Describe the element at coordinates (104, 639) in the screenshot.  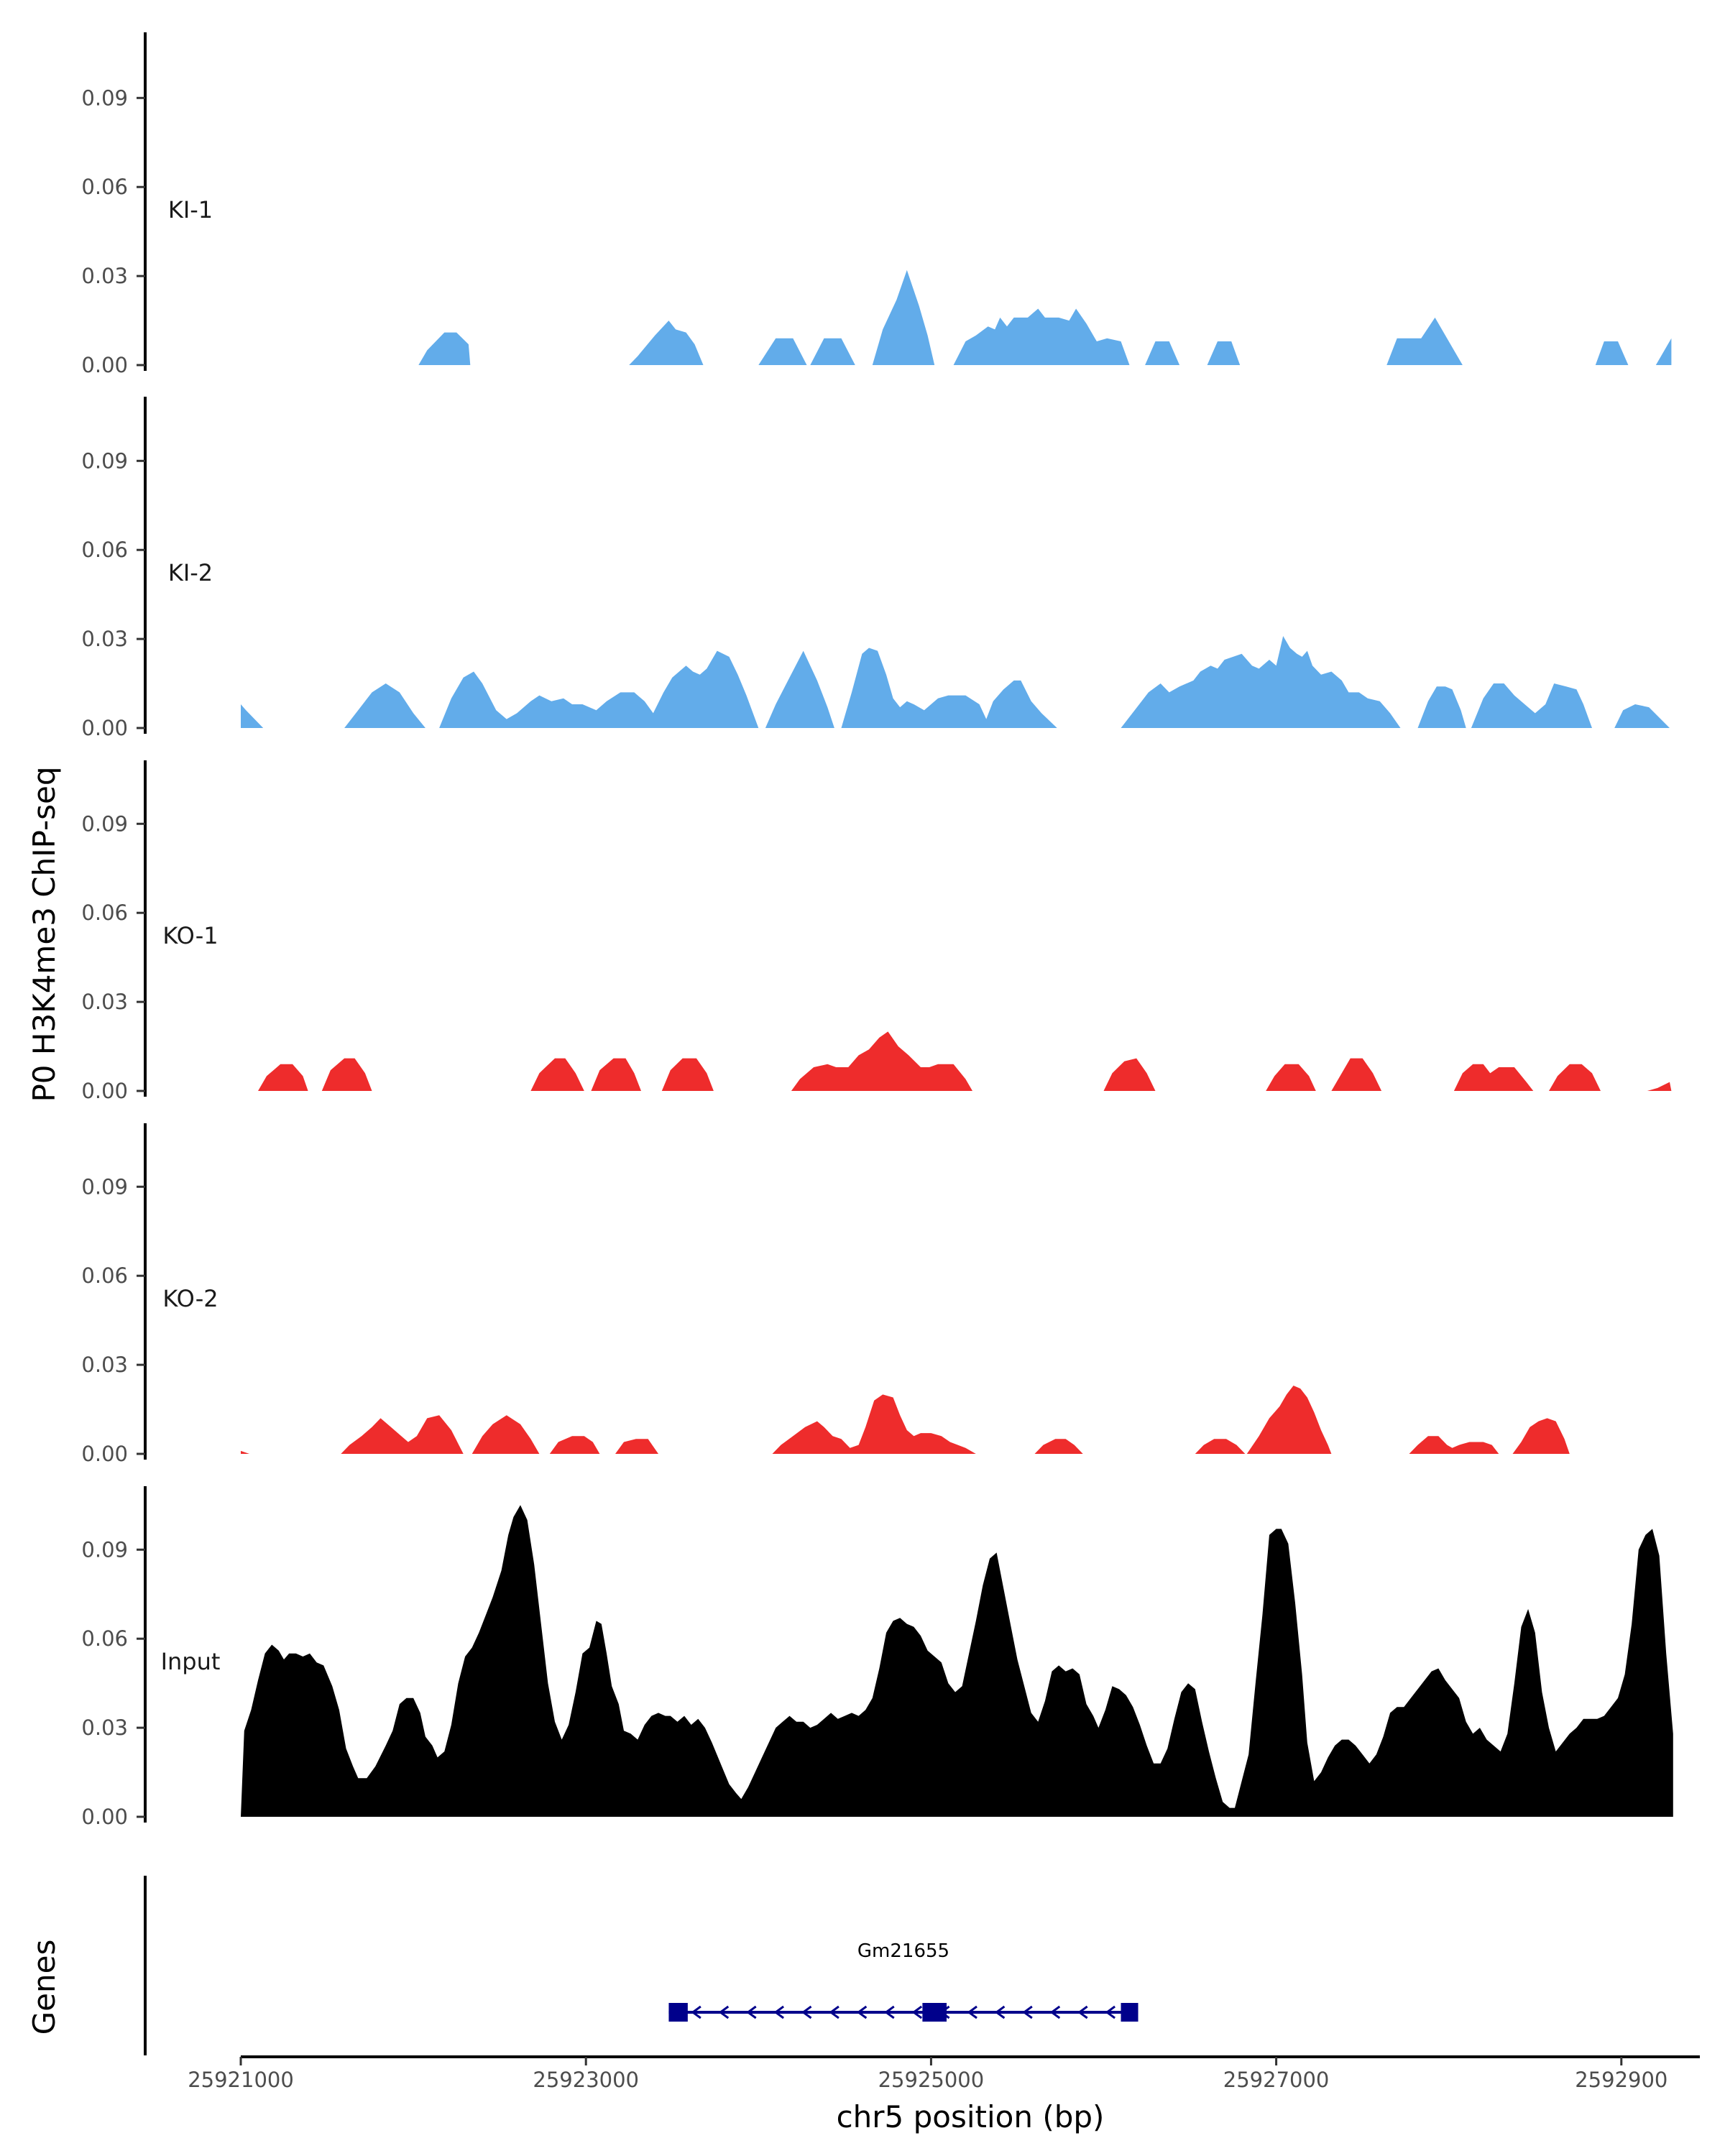
I see `track-ki-2-y-tick-label: 0.03` at that location.